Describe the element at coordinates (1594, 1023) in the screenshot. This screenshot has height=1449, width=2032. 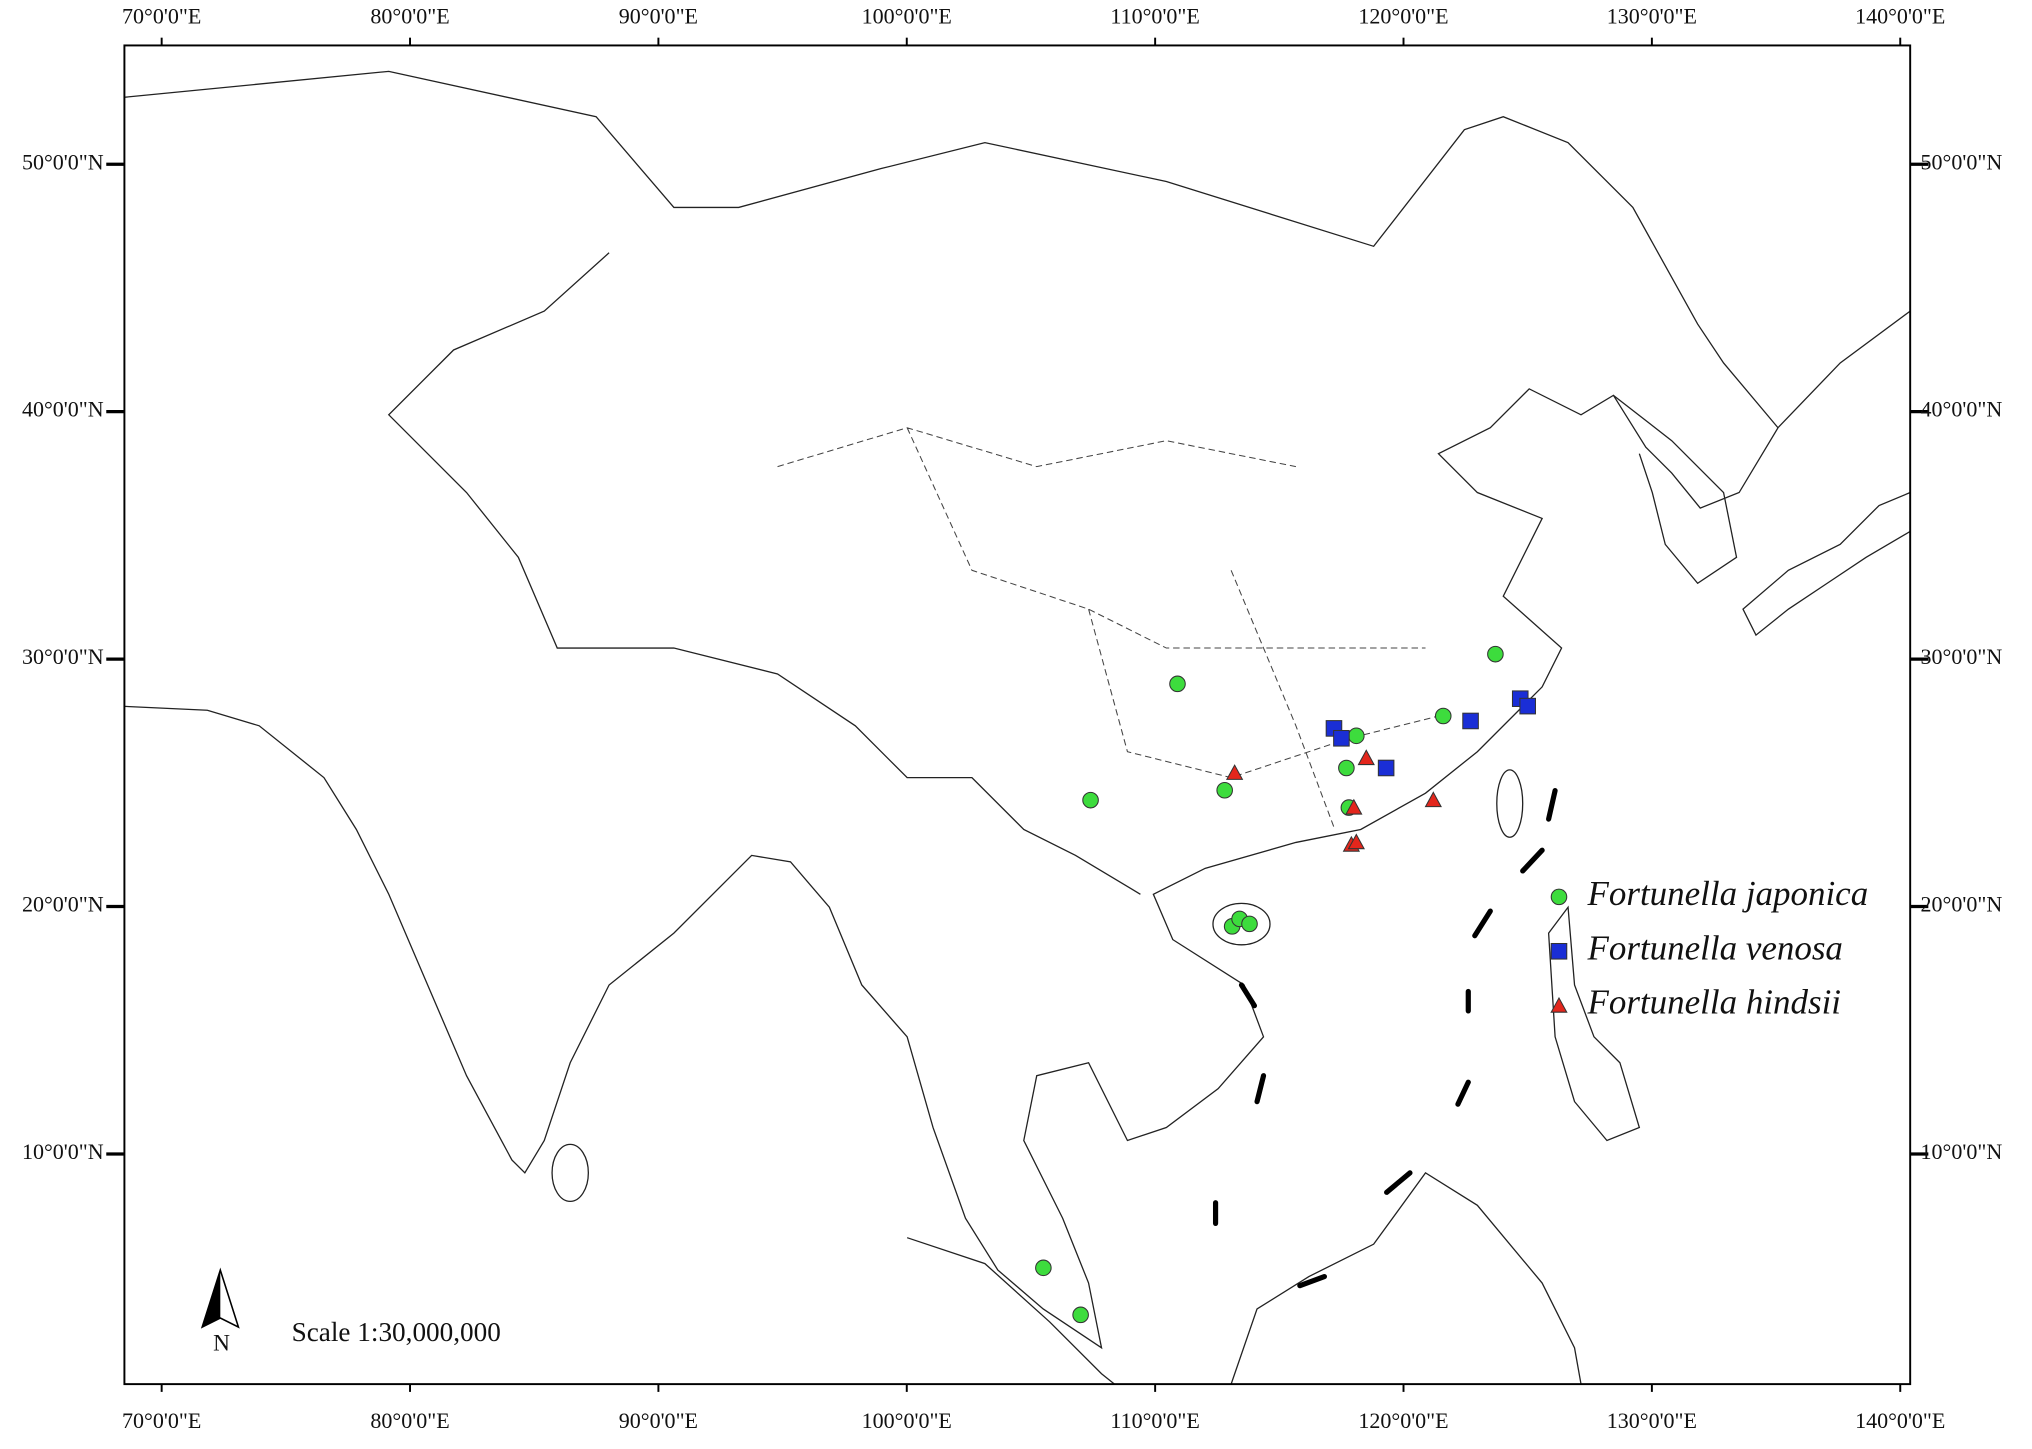
I see `philippines` at that location.